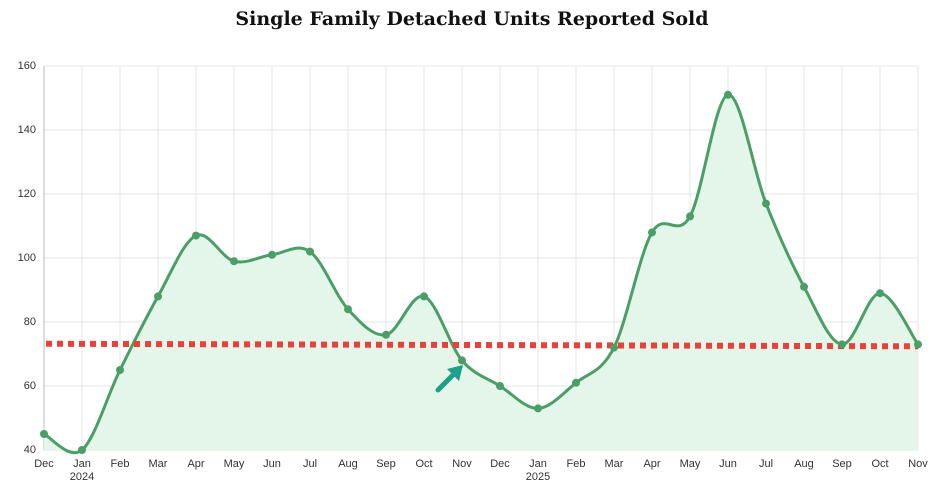 The height and width of the screenshot is (487, 941). I want to click on x-year-label: 2025, so click(538, 477).